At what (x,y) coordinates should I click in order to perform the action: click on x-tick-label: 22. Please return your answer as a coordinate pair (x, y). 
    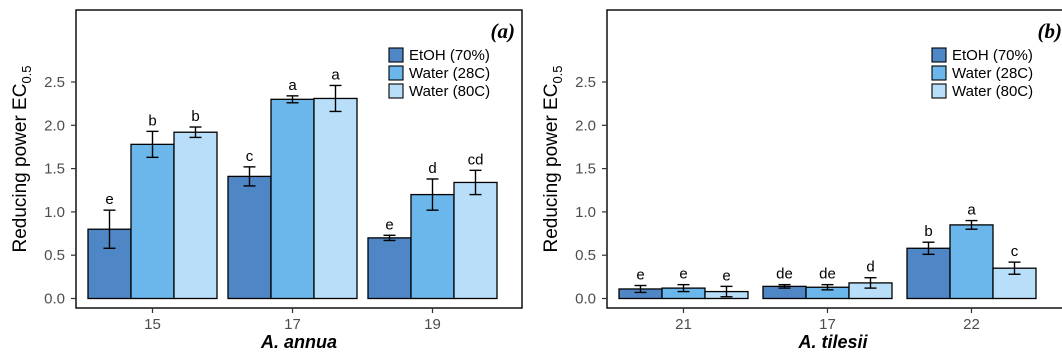
    Looking at the image, I should click on (971, 324).